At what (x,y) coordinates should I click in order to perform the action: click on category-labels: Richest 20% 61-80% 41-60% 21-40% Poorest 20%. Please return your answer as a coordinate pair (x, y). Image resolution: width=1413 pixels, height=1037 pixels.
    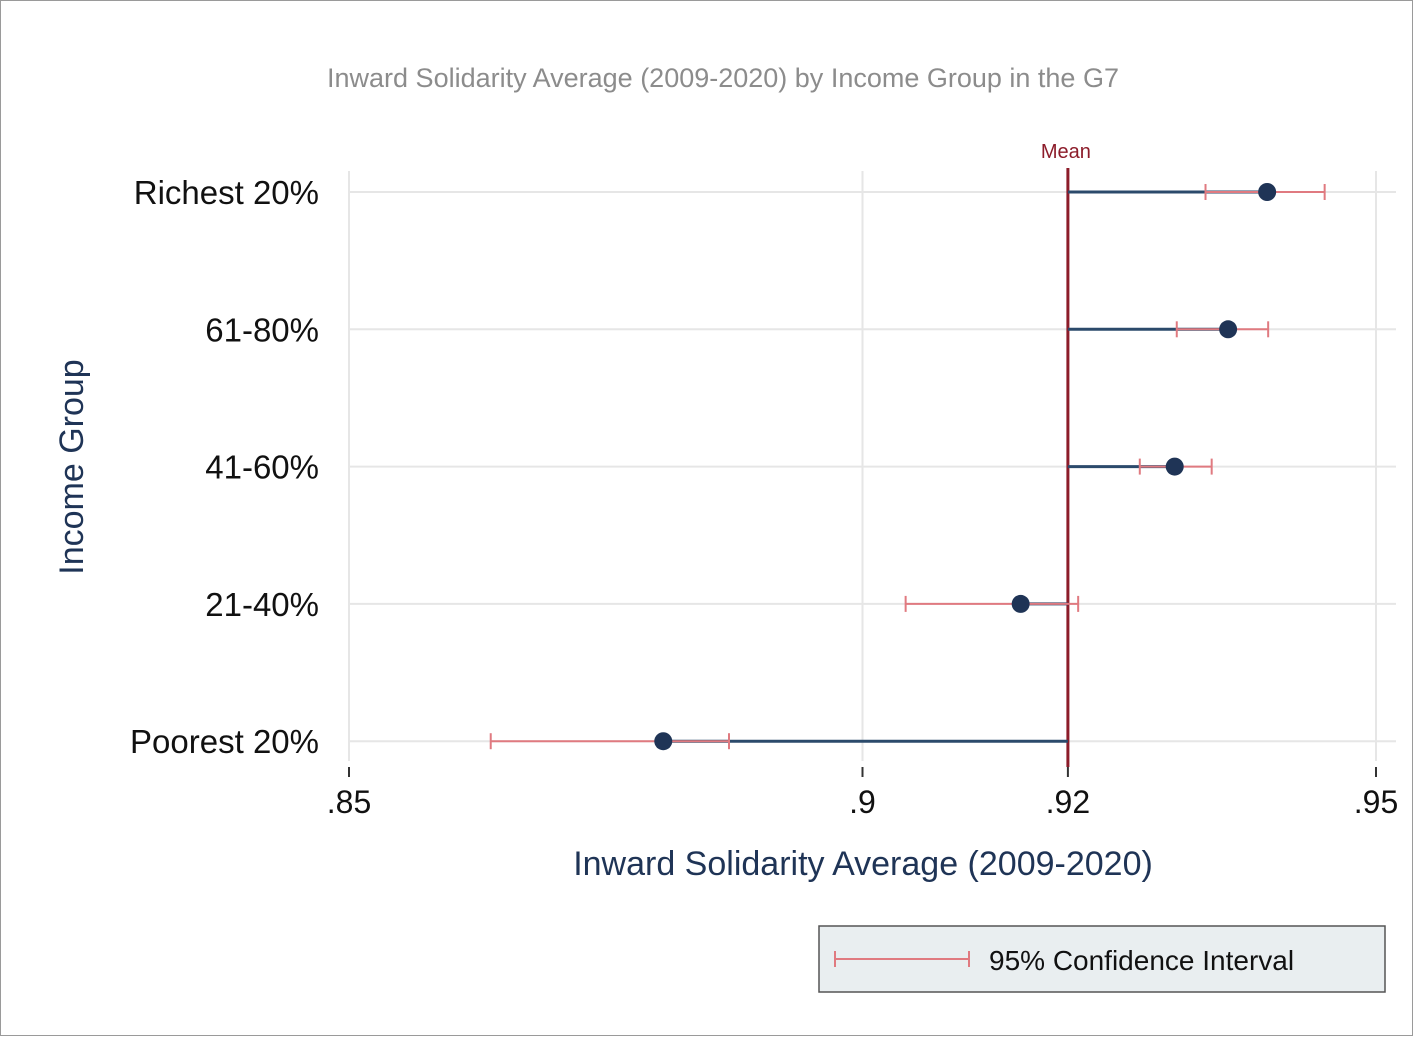
    Looking at the image, I should click on (224, 467).